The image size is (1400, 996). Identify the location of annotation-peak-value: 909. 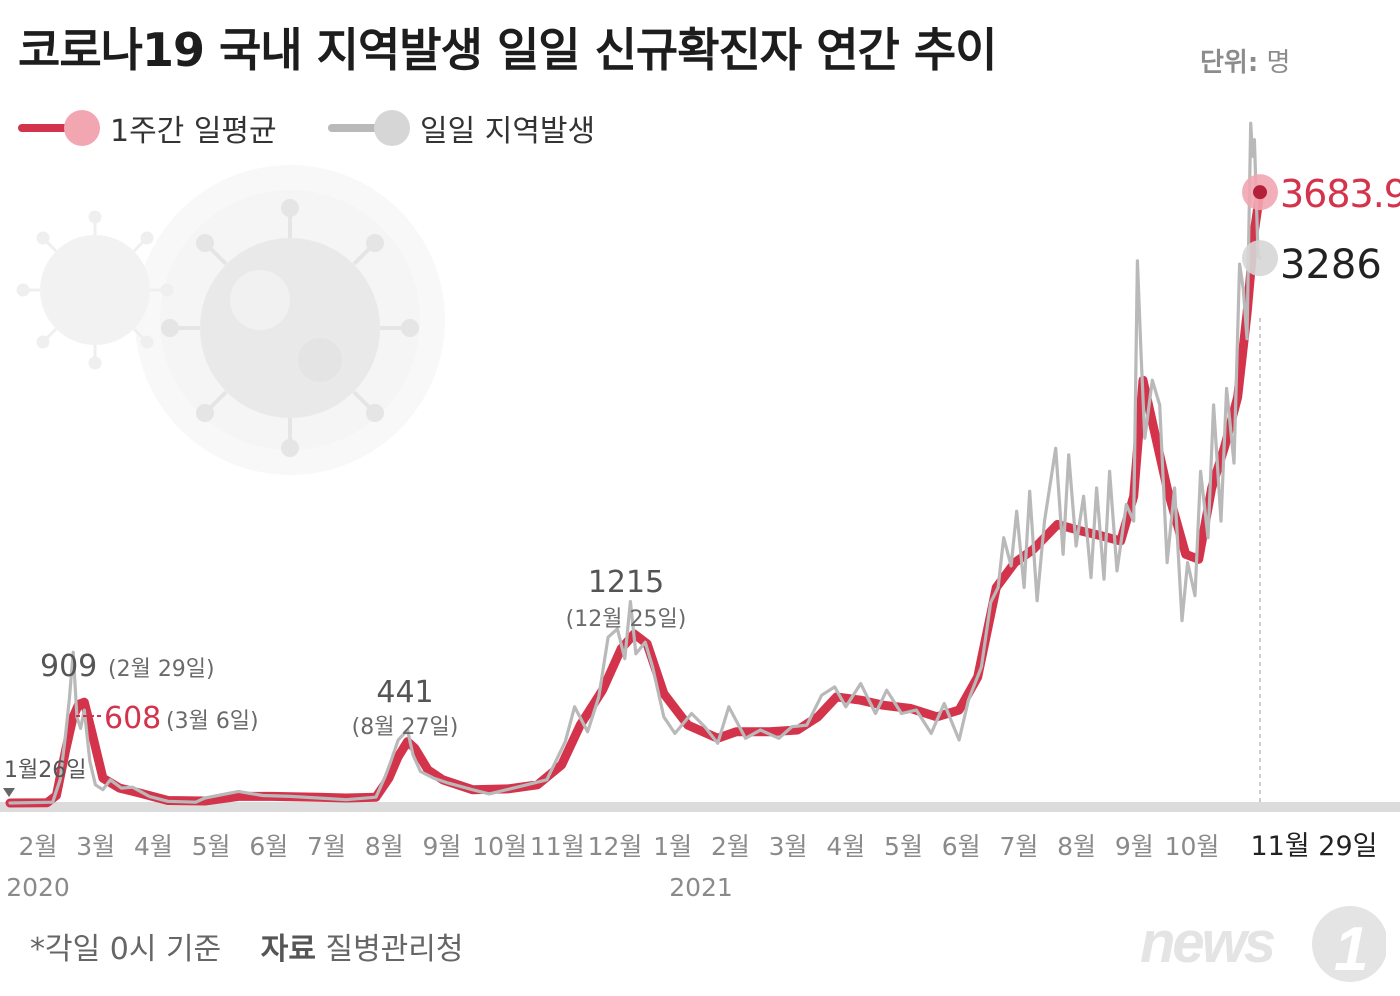
(68, 666).